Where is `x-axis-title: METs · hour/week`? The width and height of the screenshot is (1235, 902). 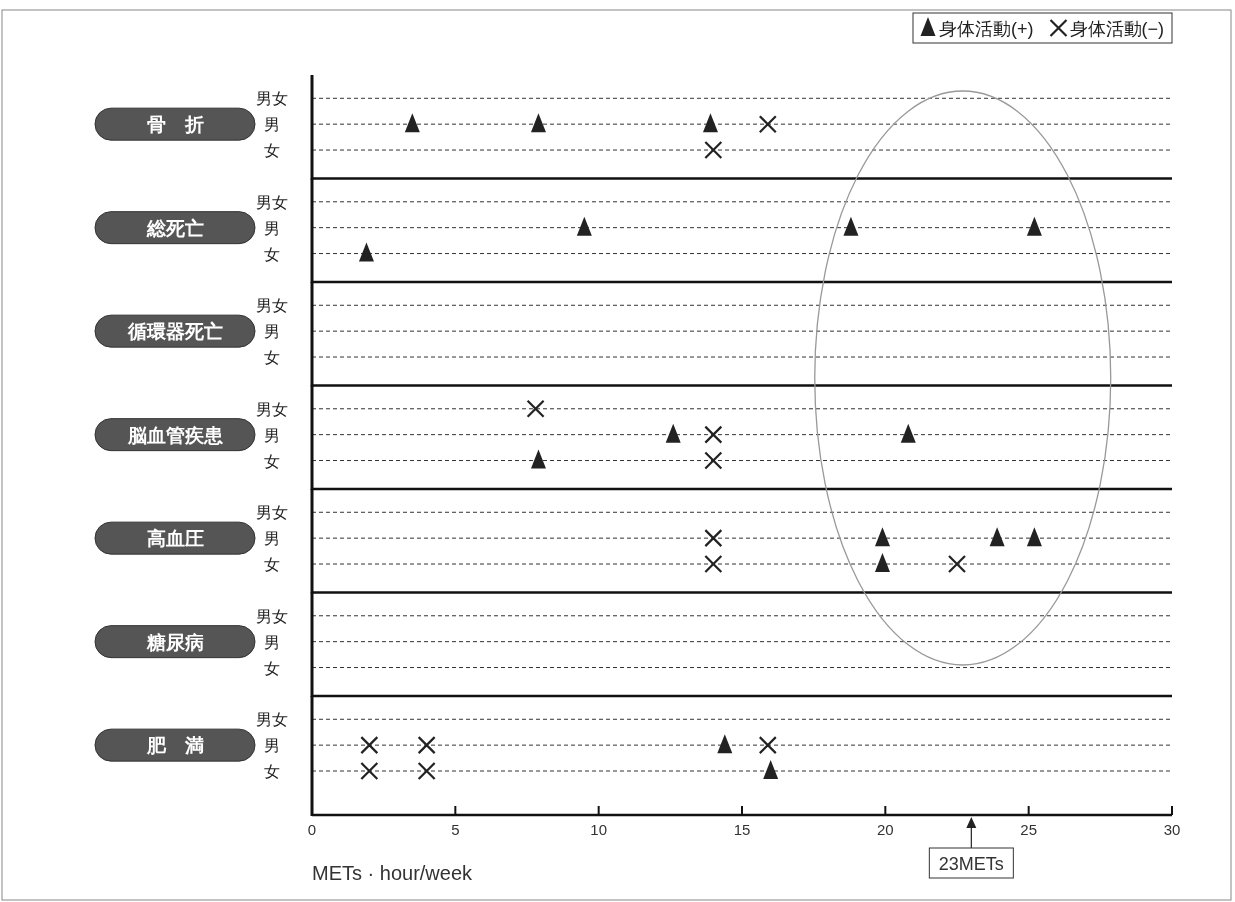 x-axis-title: METs · hour/week is located at coordinates (393, 873).